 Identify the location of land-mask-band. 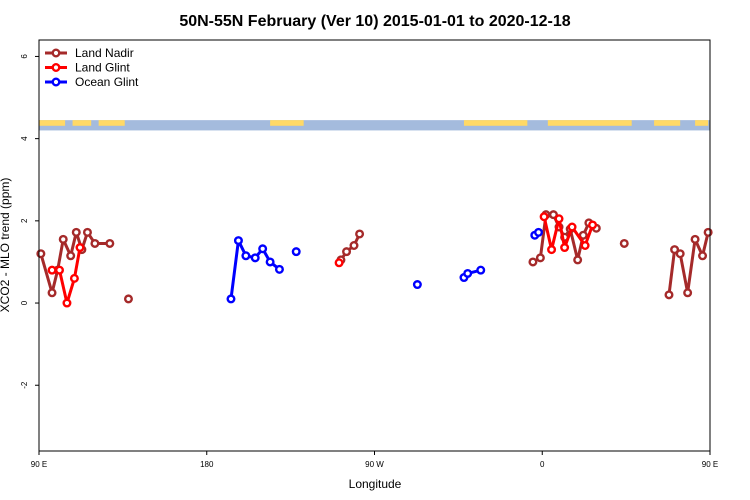
(374, 125).